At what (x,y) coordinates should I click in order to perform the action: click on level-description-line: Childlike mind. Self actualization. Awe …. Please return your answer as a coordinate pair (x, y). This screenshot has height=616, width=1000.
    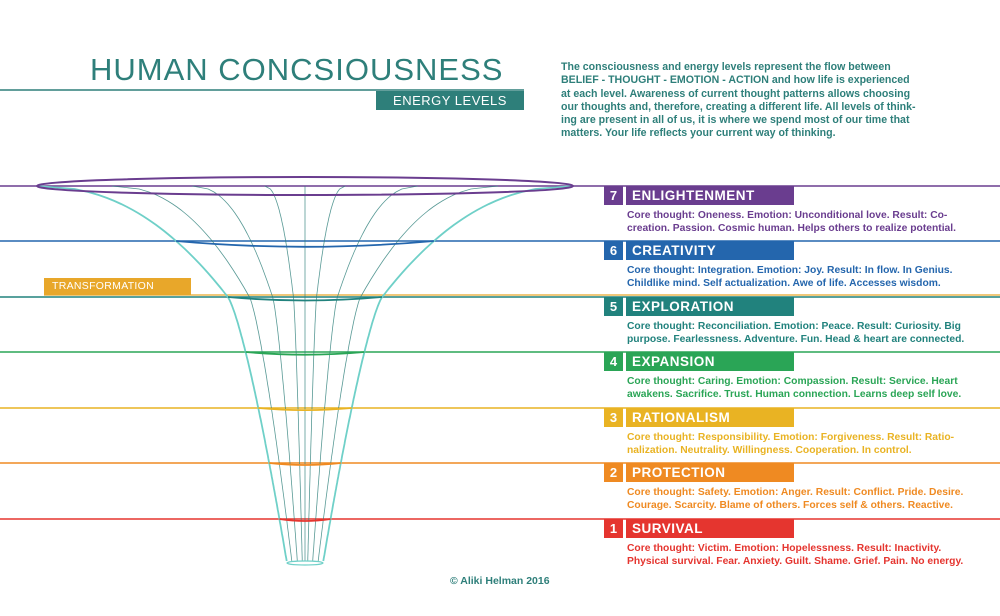
    Looking at the image, I should click on (784, 284).